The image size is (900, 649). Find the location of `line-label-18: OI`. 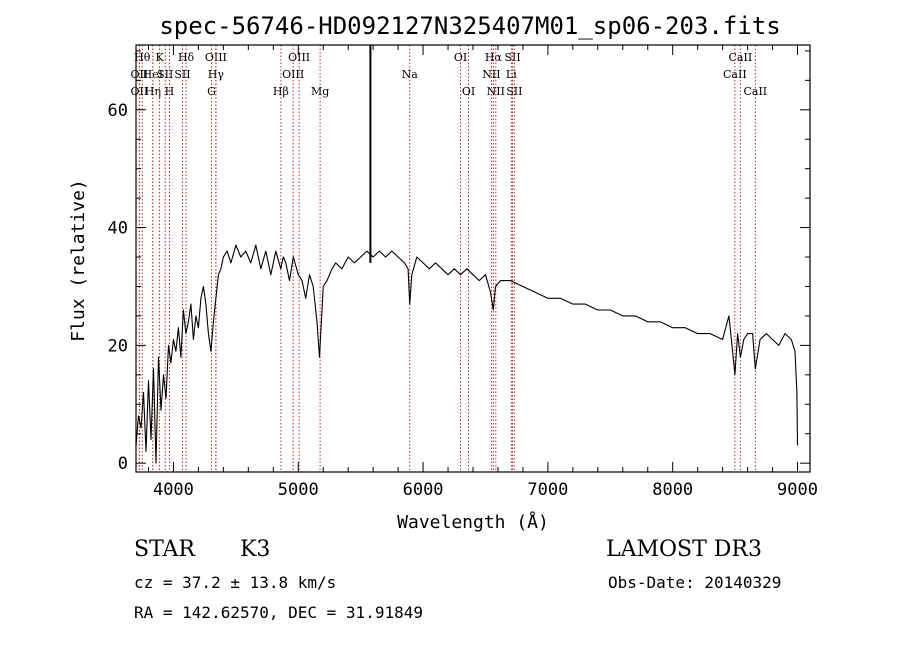

line-label-18: OI is located at coordinates (460, 57).